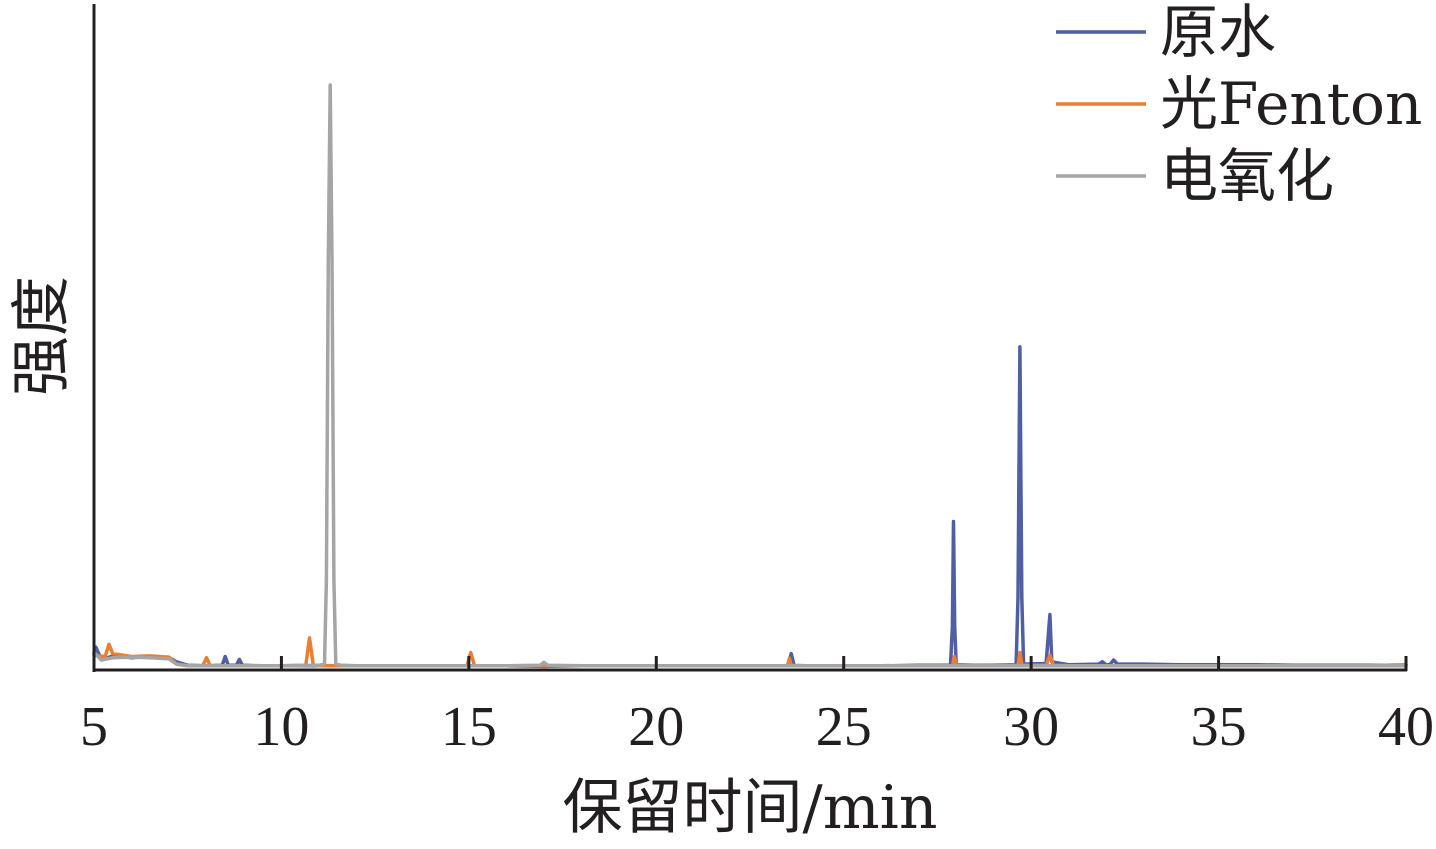  I want to click on x-tick-label: 30, so click(1031, 727).